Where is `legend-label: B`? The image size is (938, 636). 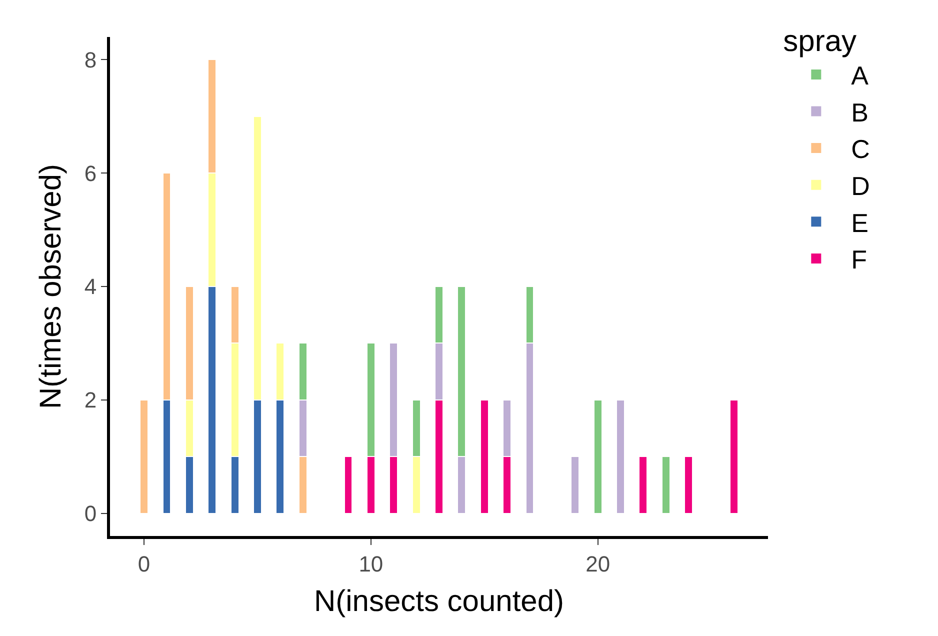 legend-label: B is located at coordinates (860, 112).